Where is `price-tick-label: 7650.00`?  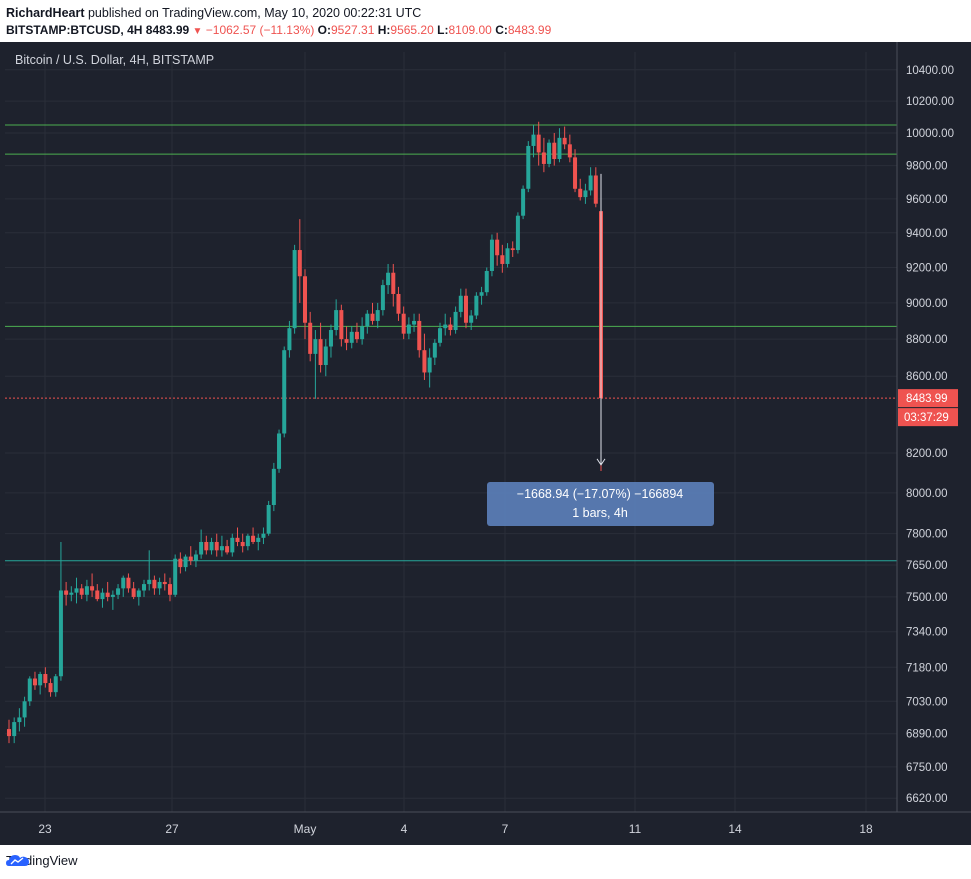
price-tick-label: 7650.00 is located at coordinates (927, 566).